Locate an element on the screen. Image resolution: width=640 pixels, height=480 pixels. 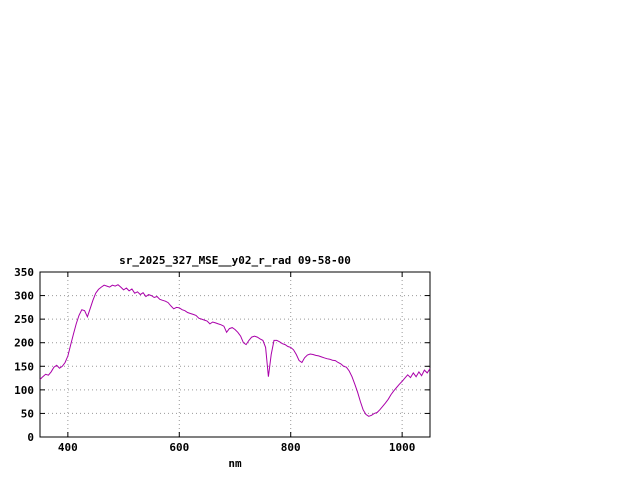
x-tick-labels: 400 600 800 1000 is located at coordinates (236, 447).